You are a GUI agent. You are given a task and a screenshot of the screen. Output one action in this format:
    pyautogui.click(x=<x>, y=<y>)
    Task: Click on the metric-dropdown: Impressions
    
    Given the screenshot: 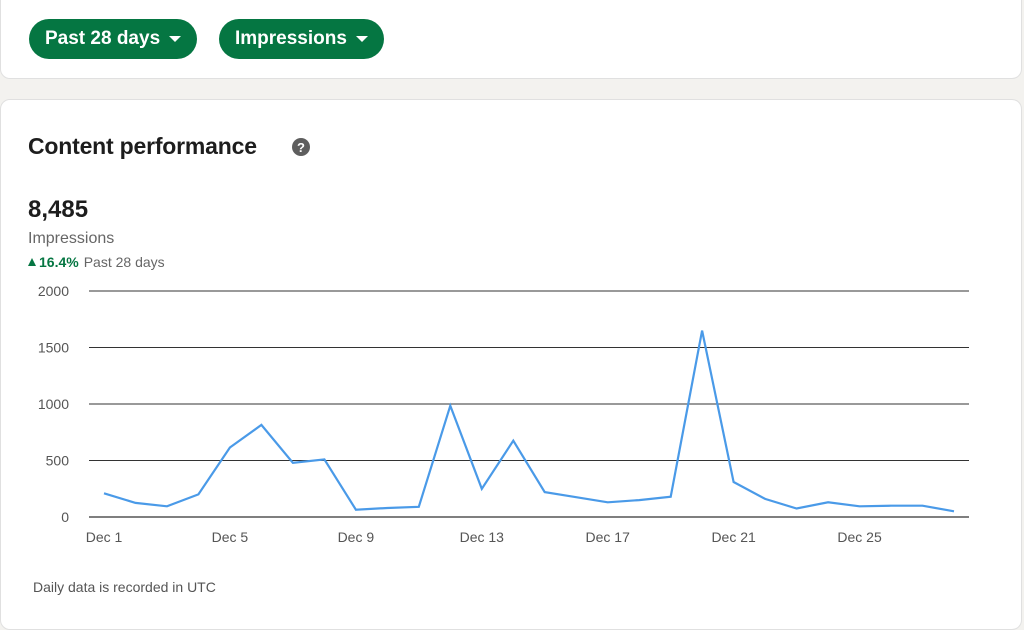 What is the action you would take?
    pyautogui.click(x=301, y=39)
    